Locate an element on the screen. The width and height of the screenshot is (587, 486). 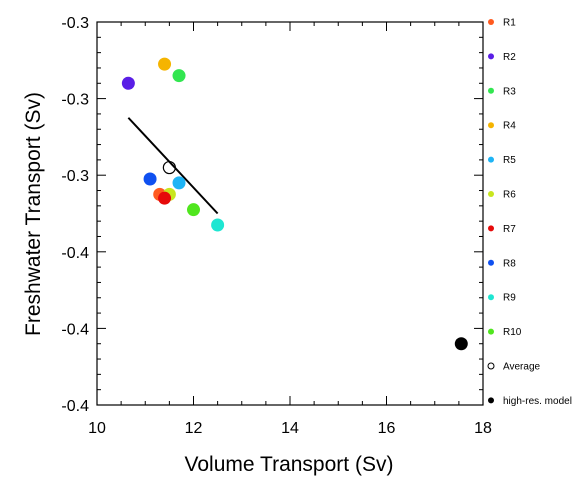
x-axis-title: Volume Transport (Sv) is located at coordinates (289, 464).